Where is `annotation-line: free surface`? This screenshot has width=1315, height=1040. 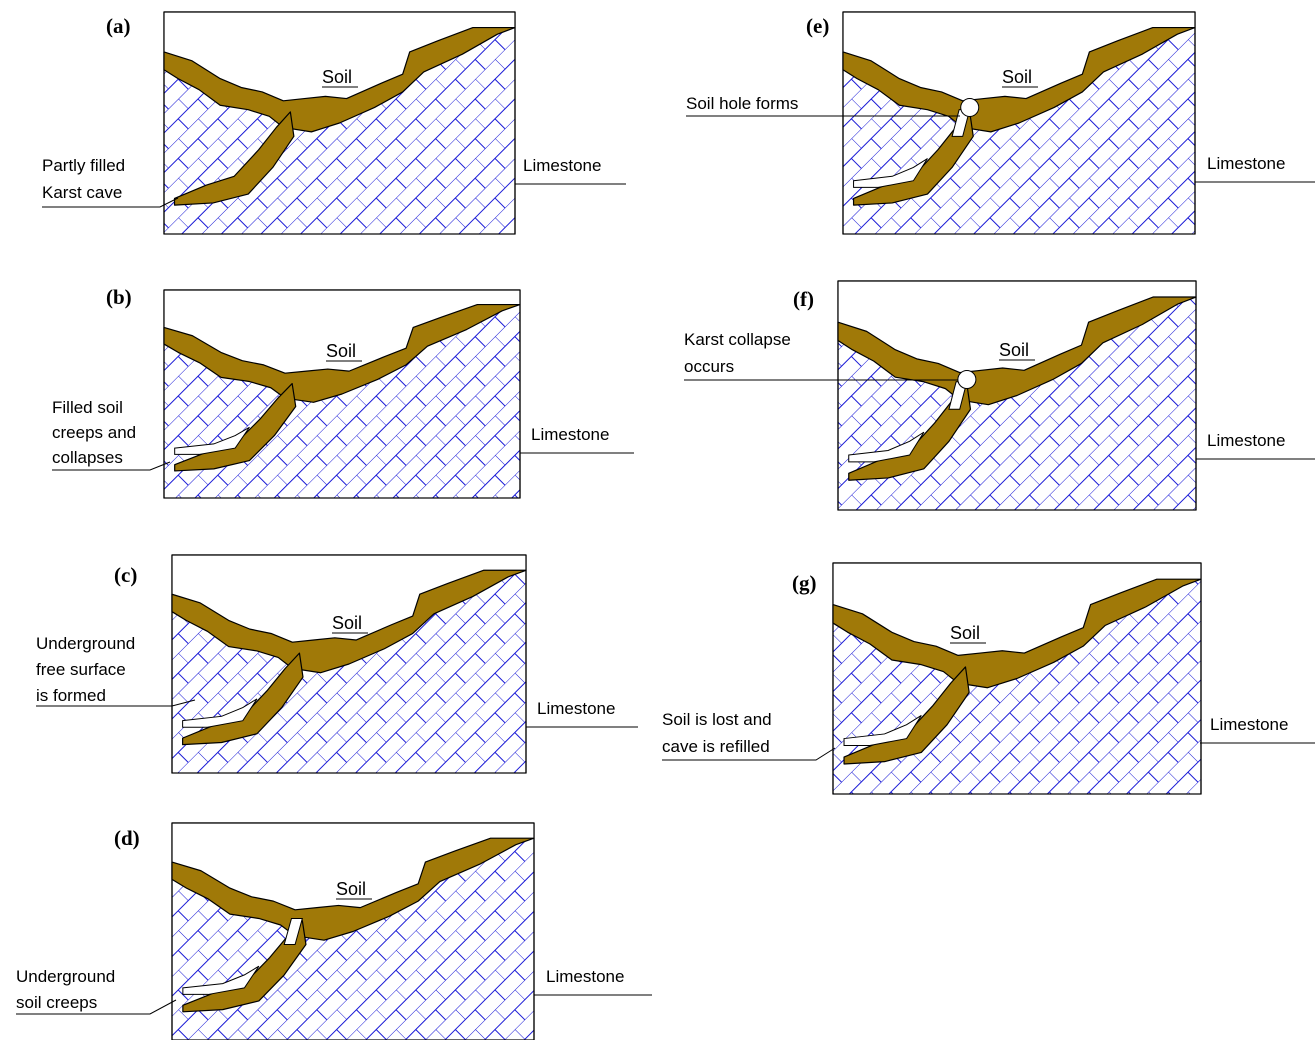 annotation-line: free surface is located at coordinates (81, 669).